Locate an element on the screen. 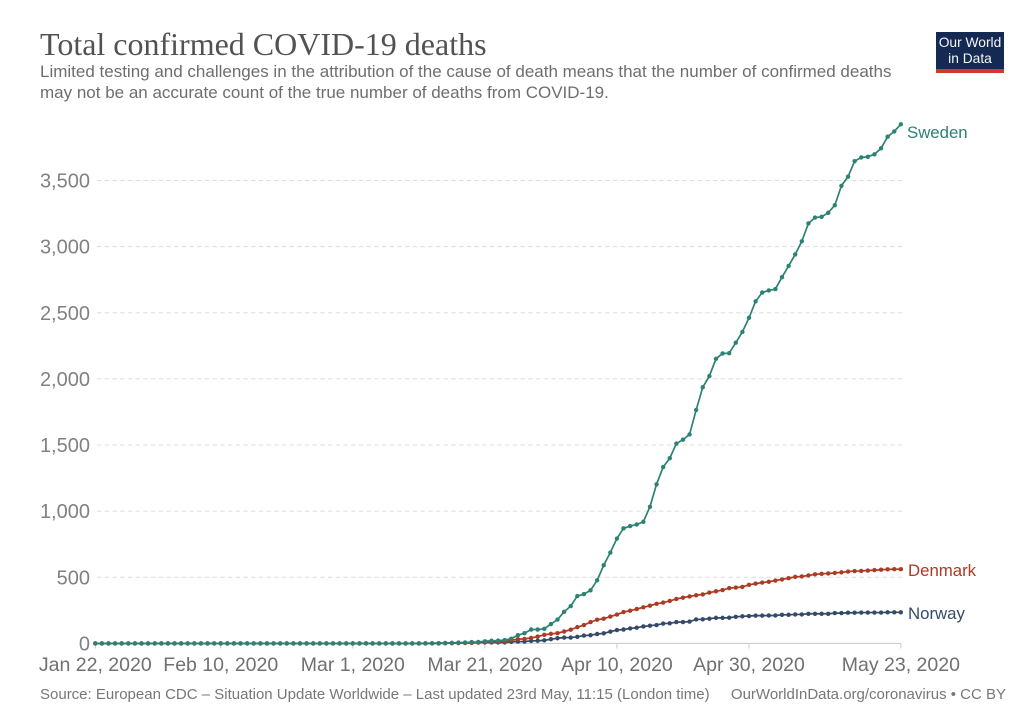 Image resolution: width=1024 pixels, height=722 pixels. svg-text: 1,500 is located at coordinates (65, 446).